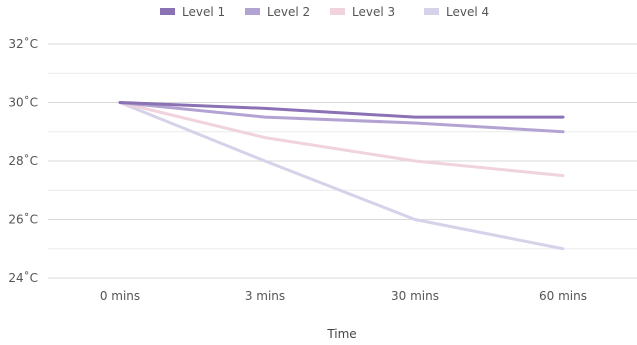 Image resolution: width=637 pixels, height=345 pixels. What do you see at coordinates (373, 12) in the screenshot?
I see `legend-label: Level 3` at bounding box center [373, 12].